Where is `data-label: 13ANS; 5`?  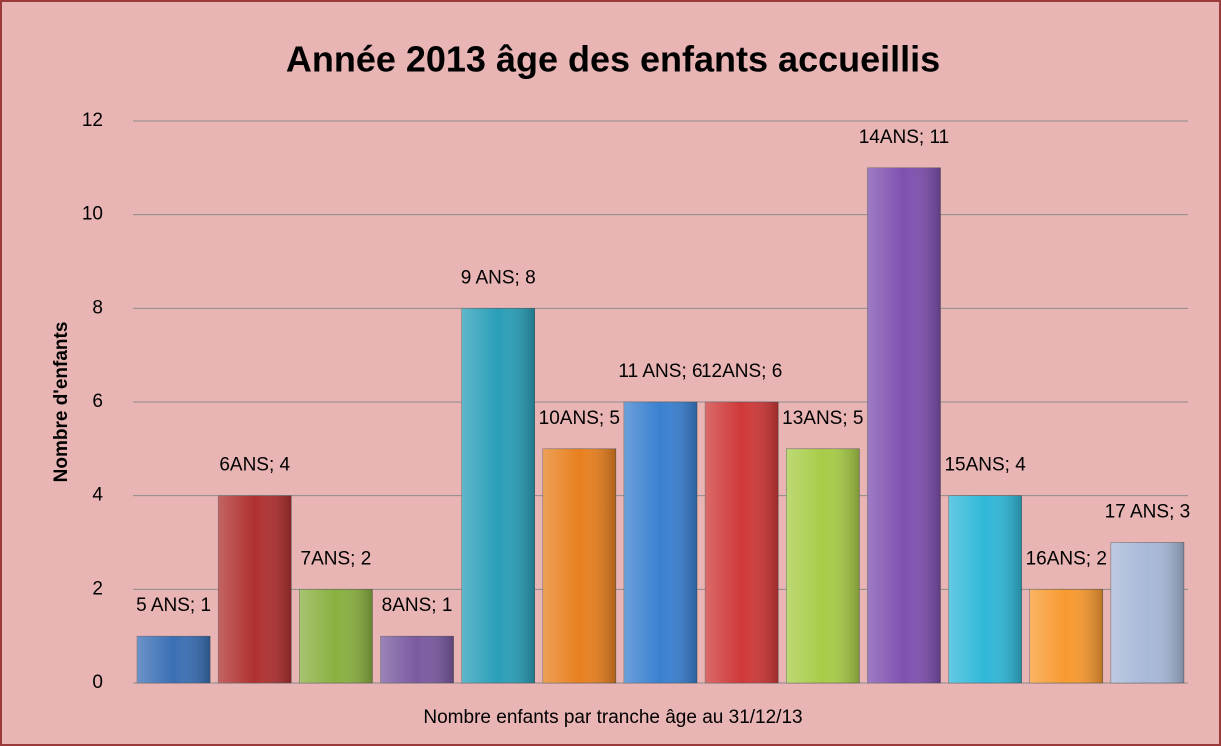
data-label: 13ANS; 5 is located at coordinates (822, 418).